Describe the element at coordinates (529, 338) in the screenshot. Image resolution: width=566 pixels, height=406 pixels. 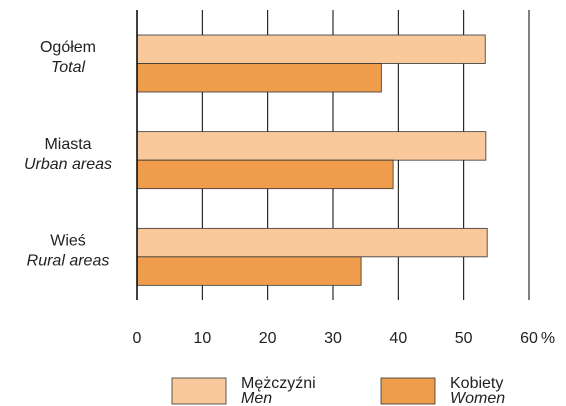
I see `x-tick-label: 60` at that location.